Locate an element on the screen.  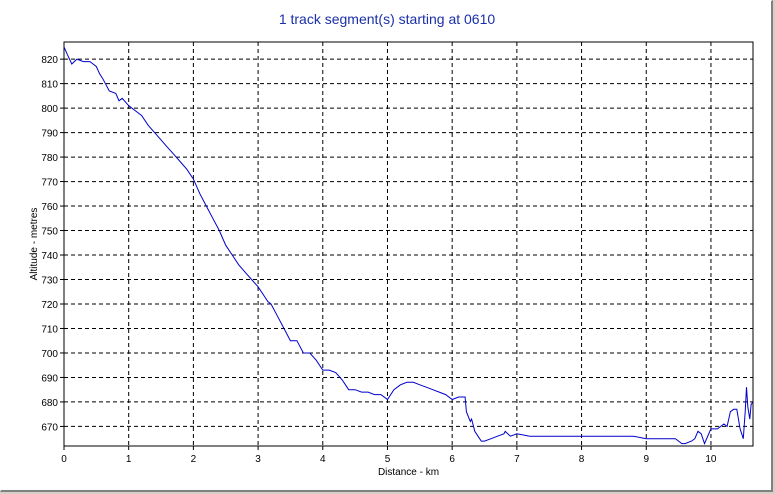
x-tick-label: 1 is located at coordinates (129, 459).